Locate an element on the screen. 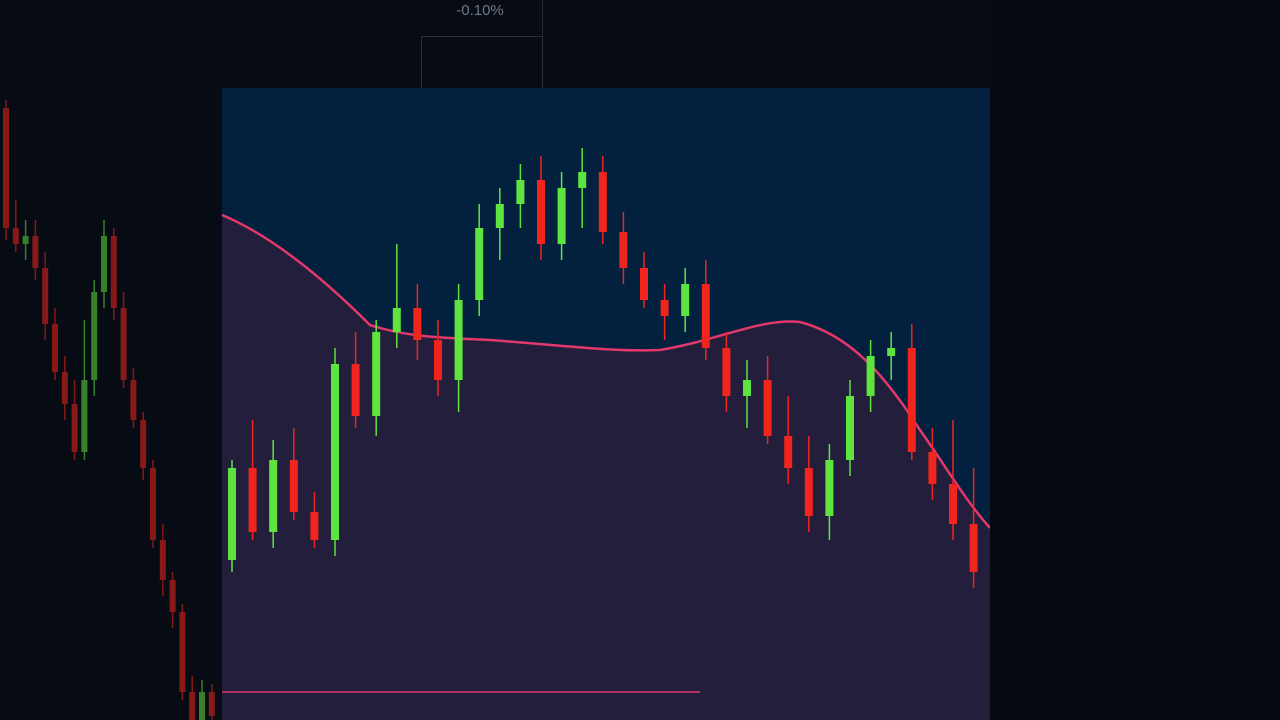 The image size is (1280, 720). measure-tool-box is located at coordinates (482, 62).